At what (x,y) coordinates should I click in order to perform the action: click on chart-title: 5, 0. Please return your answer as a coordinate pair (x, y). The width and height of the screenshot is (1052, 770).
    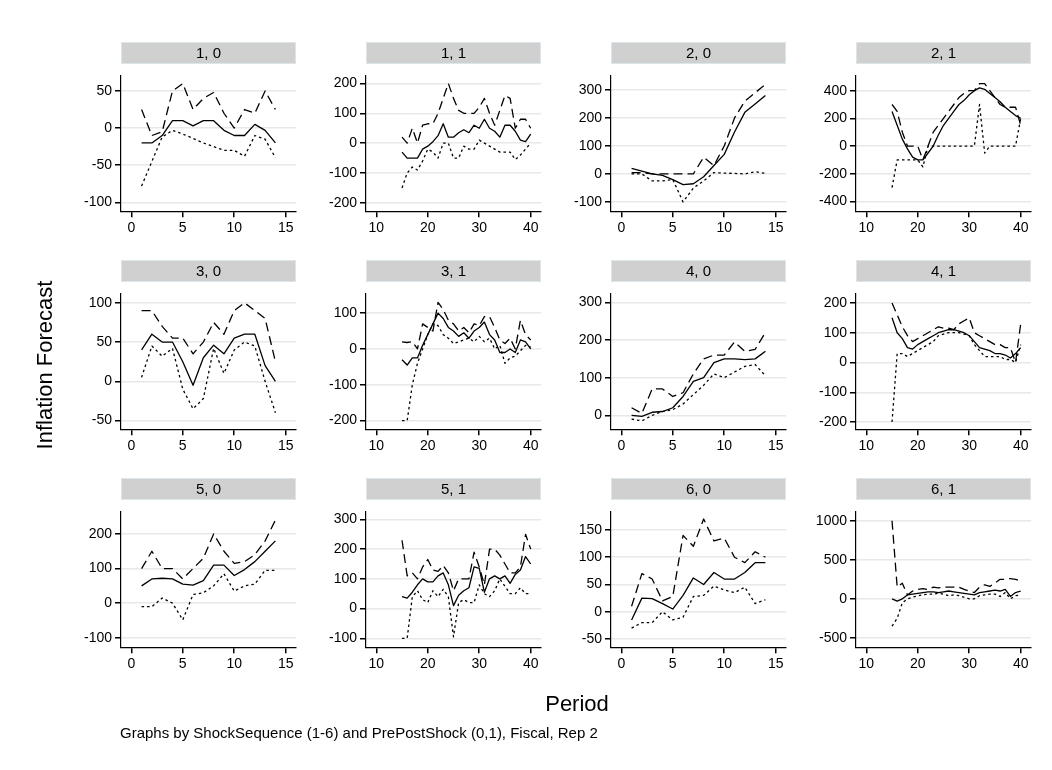
    Looking at the image, I should click on (208, 489).